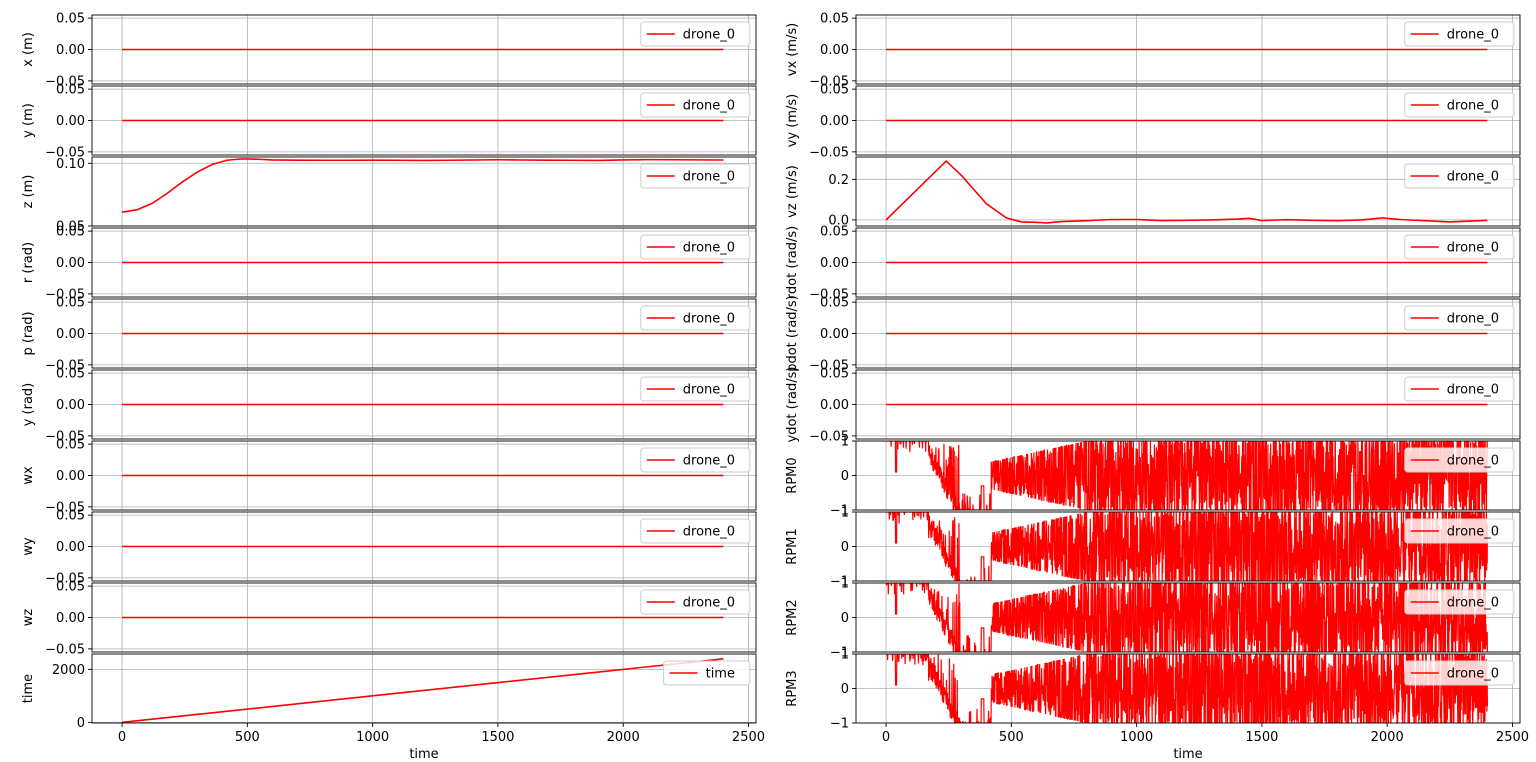  What do you see at coordinates (845, 442) in the screenshot?
I see `panel-right-6-ytick-label-2: 1` at bounding box center [845, 442].